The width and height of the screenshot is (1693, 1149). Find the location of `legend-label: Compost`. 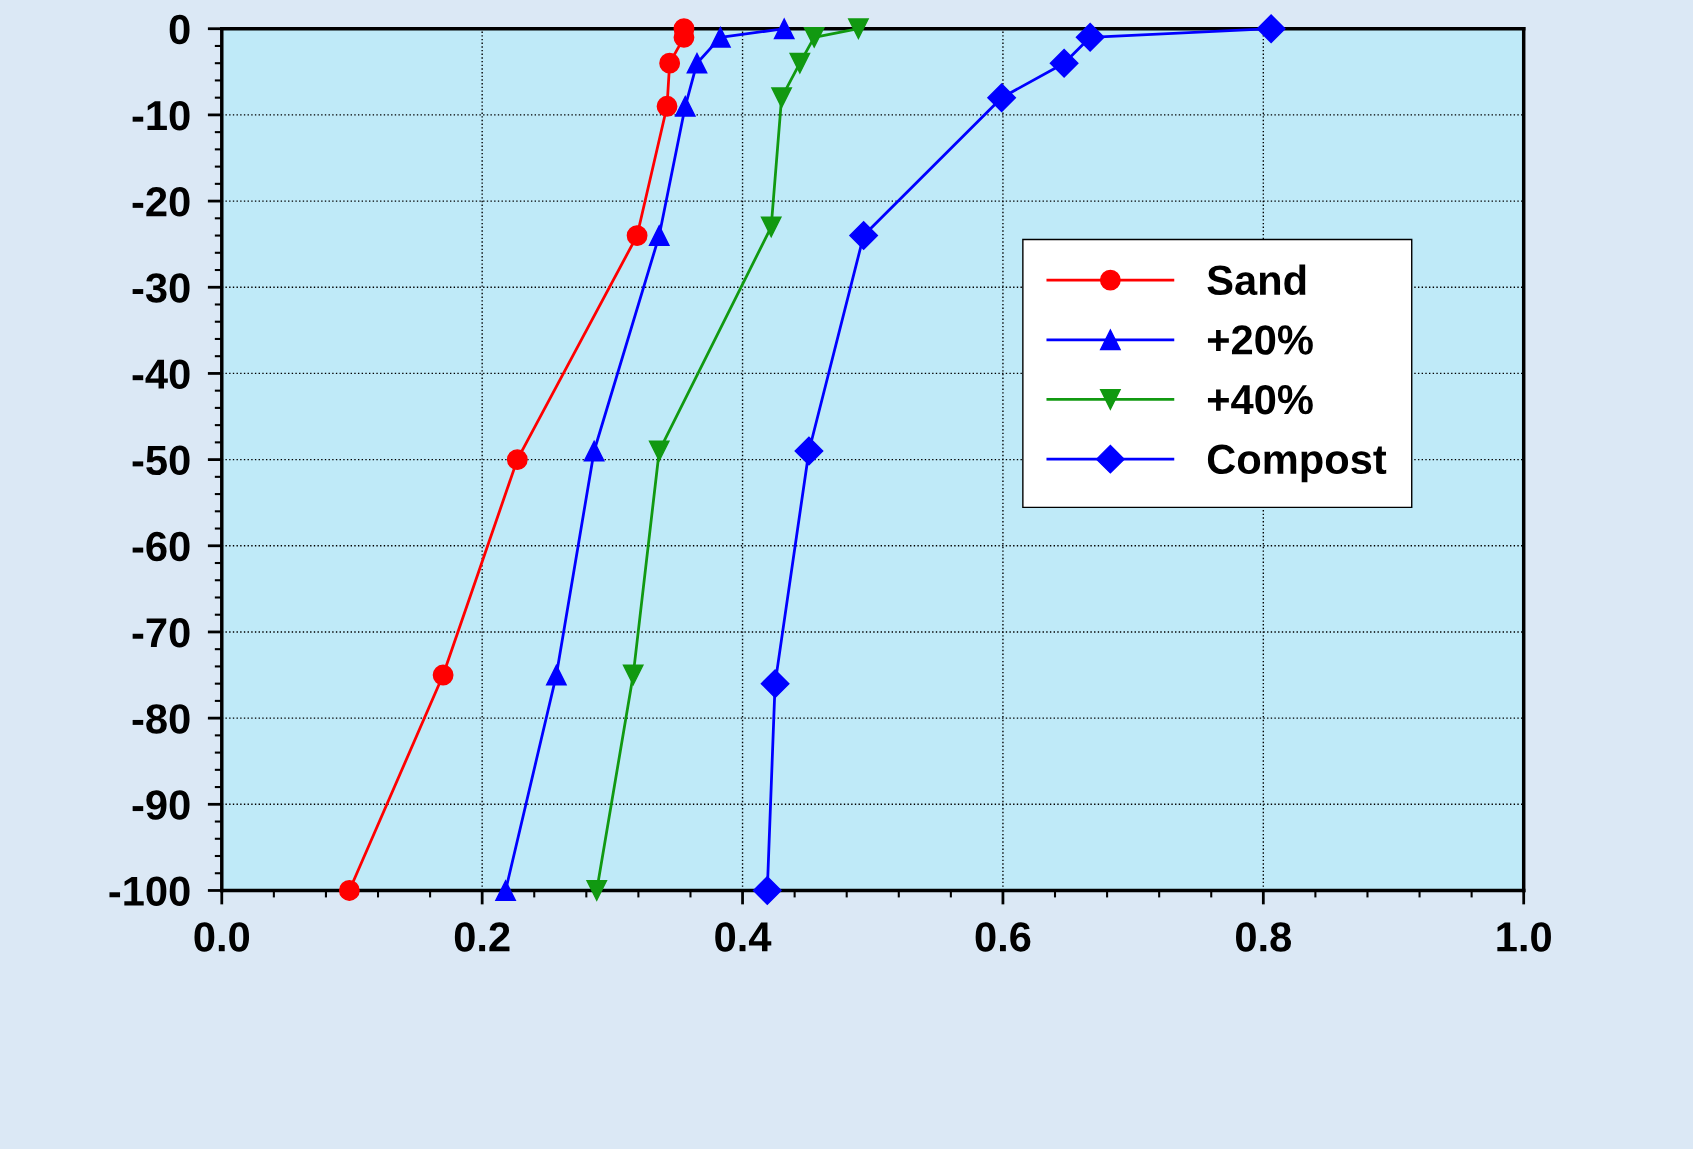

legend-label: Compost is located at coordinates (1297, 463).